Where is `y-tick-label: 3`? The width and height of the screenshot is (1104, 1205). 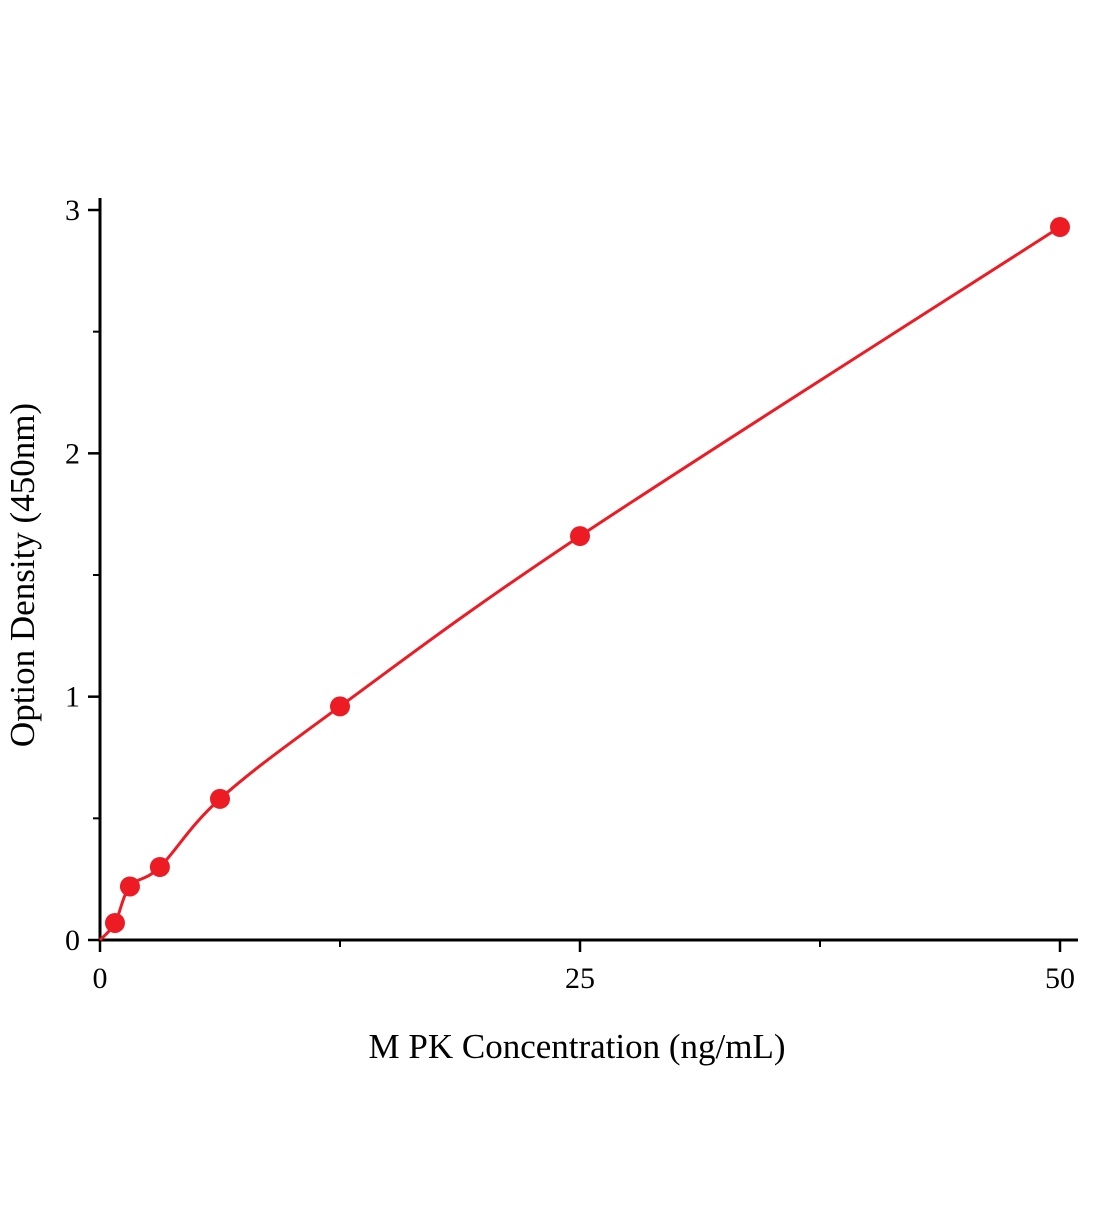 y-tick-label: 3 is located at coordinates (72, 210).